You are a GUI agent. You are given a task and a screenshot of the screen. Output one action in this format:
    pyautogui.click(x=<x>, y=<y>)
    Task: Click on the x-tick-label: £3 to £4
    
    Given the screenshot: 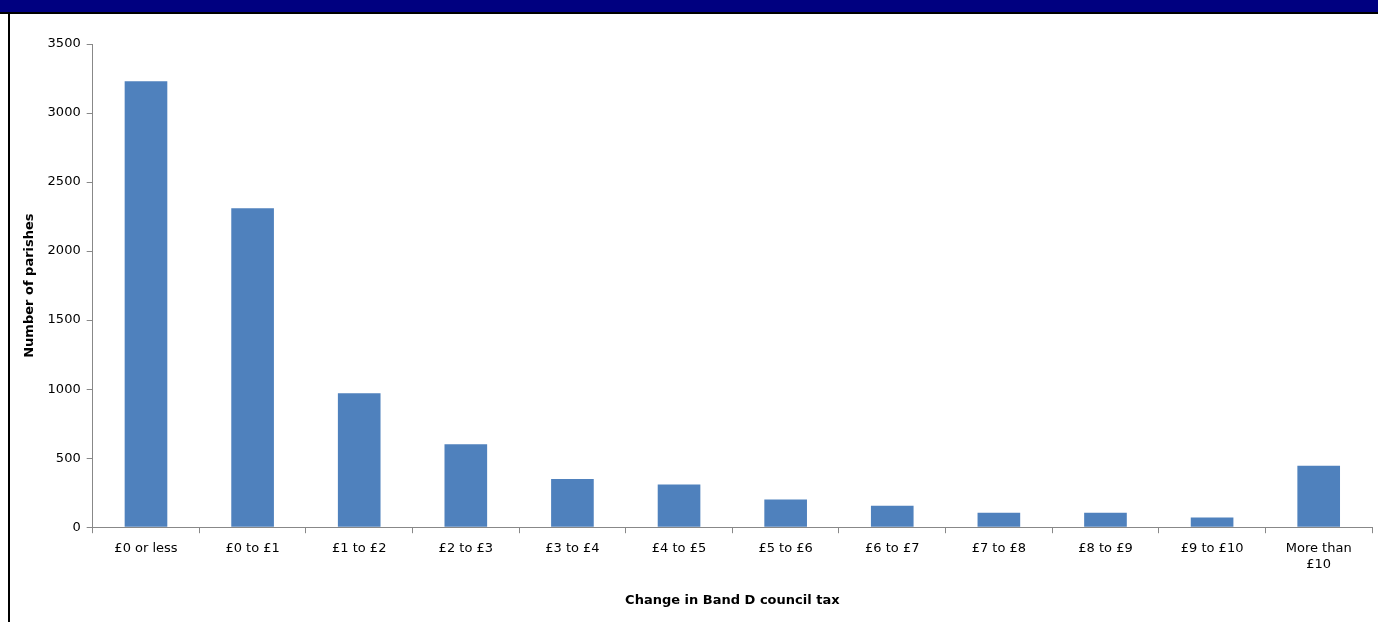 What is the action you would take?
    pyautogui.click(x=572, y=548)
    